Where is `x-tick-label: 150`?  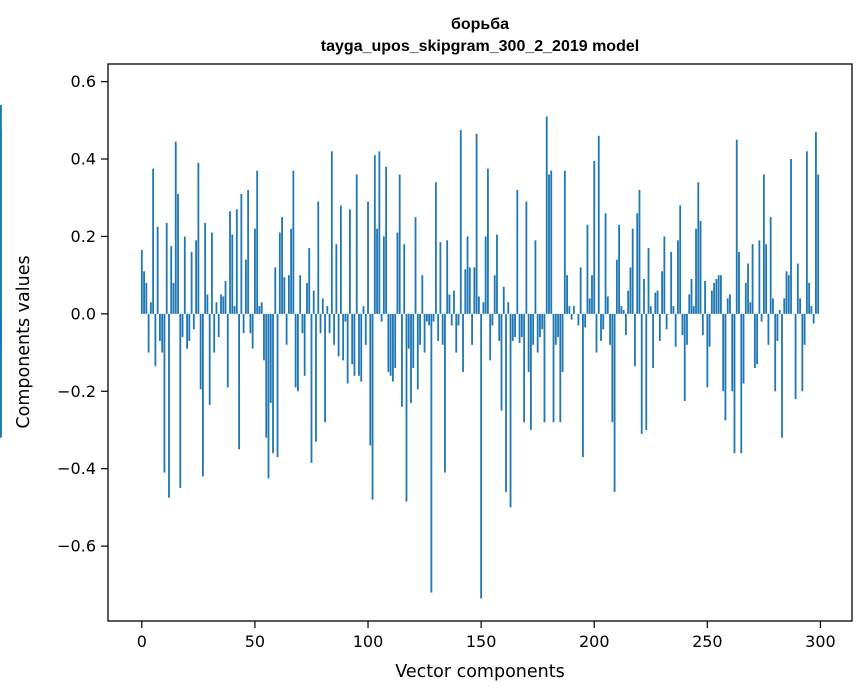
x-tick-label: 150 is located at coordinates (481, 641).